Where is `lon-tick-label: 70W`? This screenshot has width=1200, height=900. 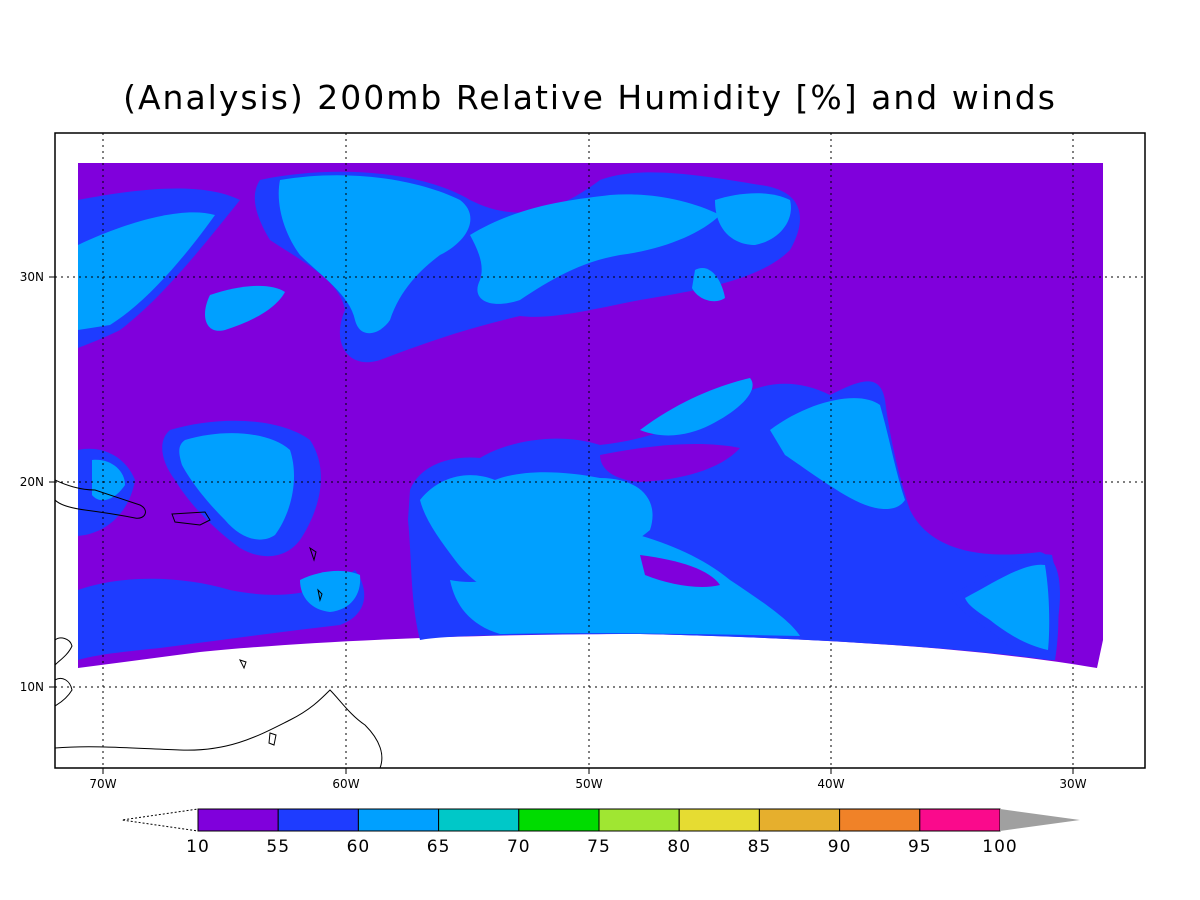
lon-tick-label: 70W is located at coordinates (102, 784).